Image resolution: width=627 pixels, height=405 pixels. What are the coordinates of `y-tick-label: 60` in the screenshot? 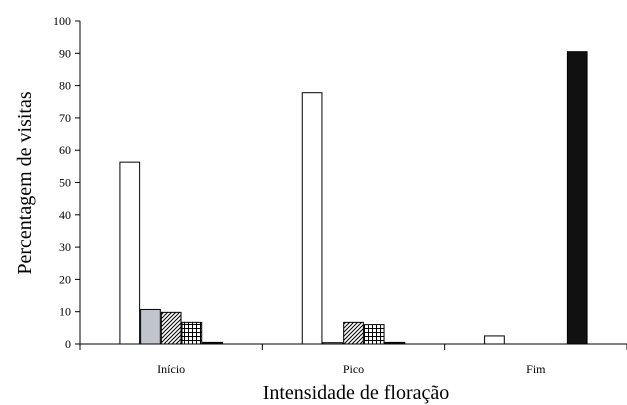 It's located at (65, 150).